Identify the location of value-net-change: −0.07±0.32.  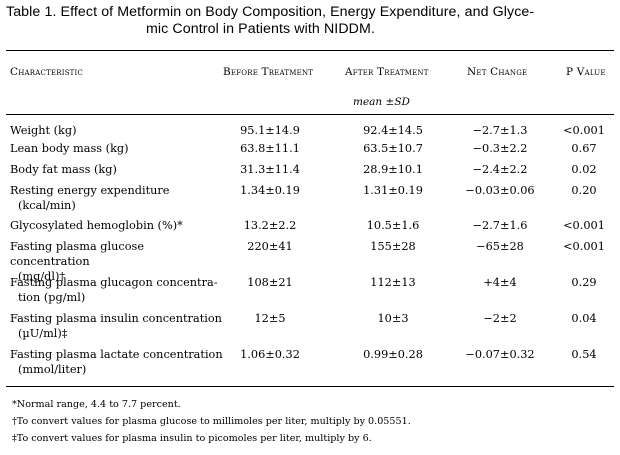
(500, 354).